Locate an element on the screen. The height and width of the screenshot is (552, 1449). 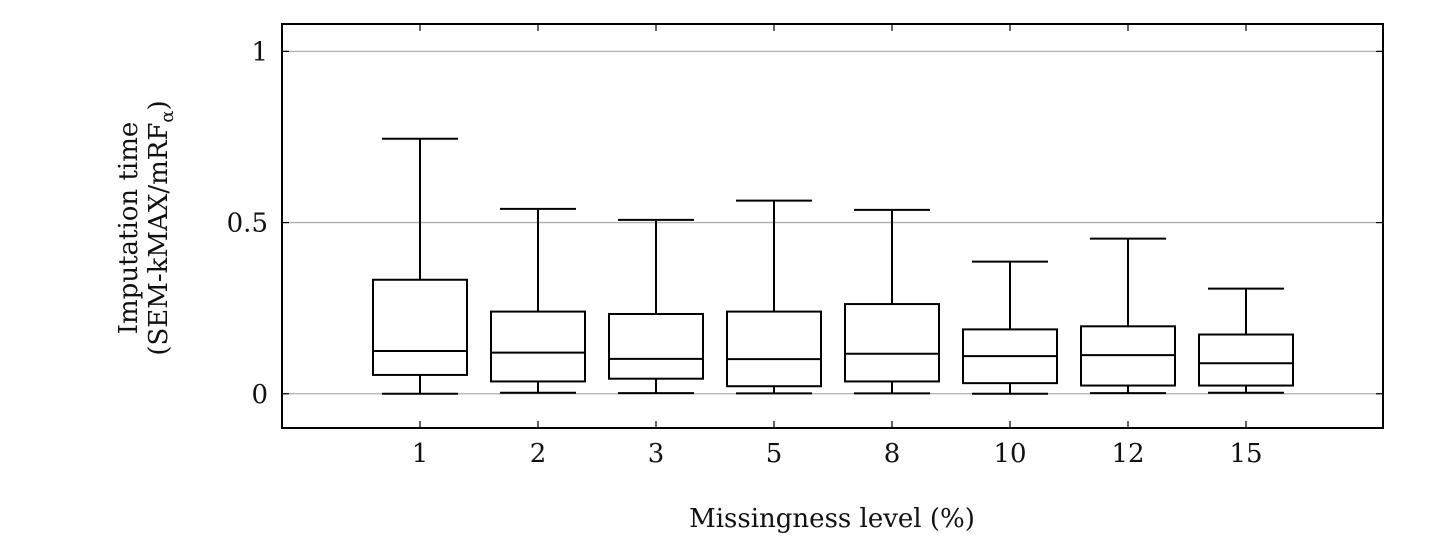
y-axis-title: Imputation time (SEM-kMAX/mRFα) is located at coordinates (146, 227).